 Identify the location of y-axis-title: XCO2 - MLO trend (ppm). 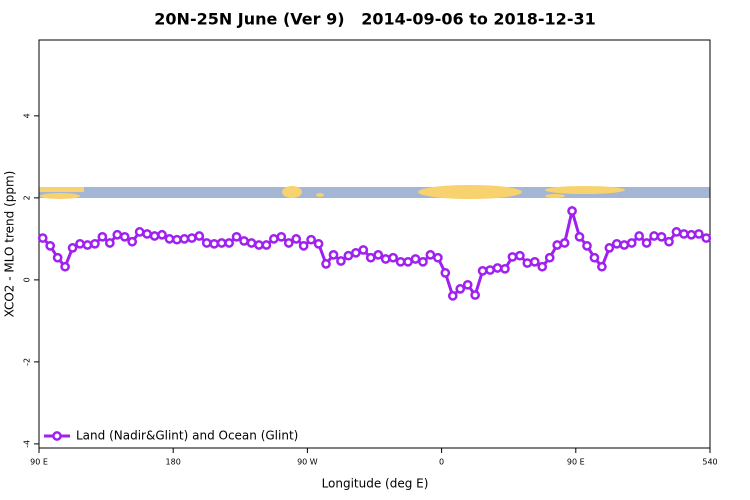
(10, 244).